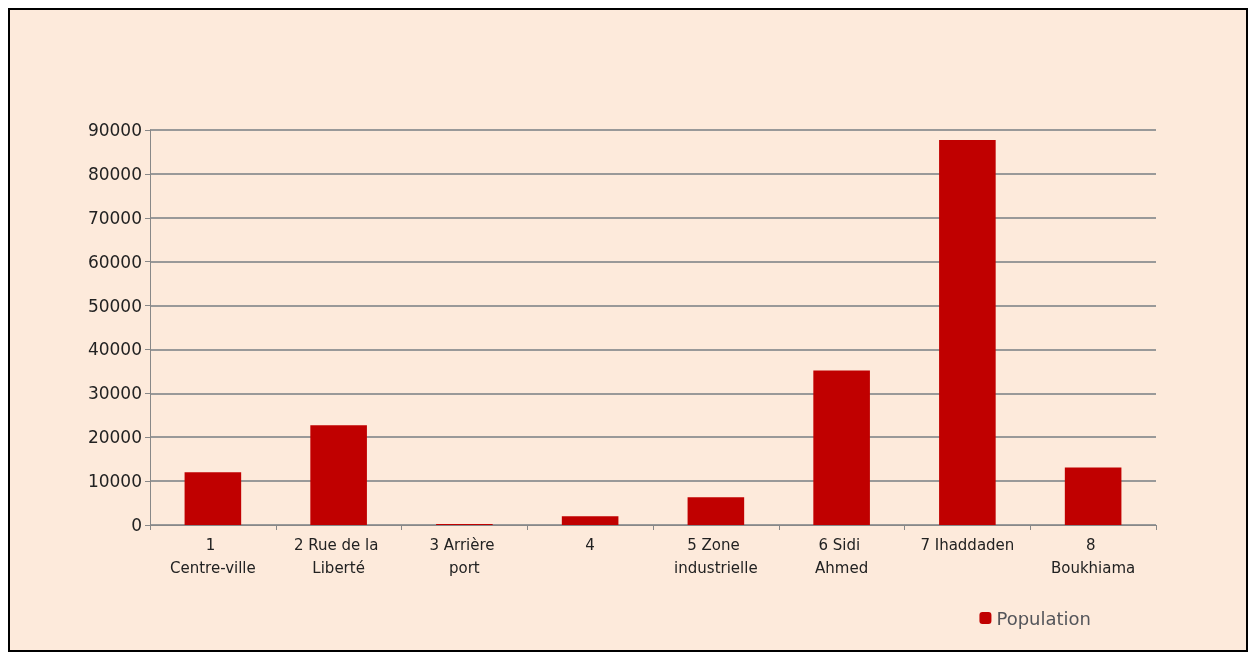  I want to click on x-tick-label: 1 Centre-ville, so click(212, 556).